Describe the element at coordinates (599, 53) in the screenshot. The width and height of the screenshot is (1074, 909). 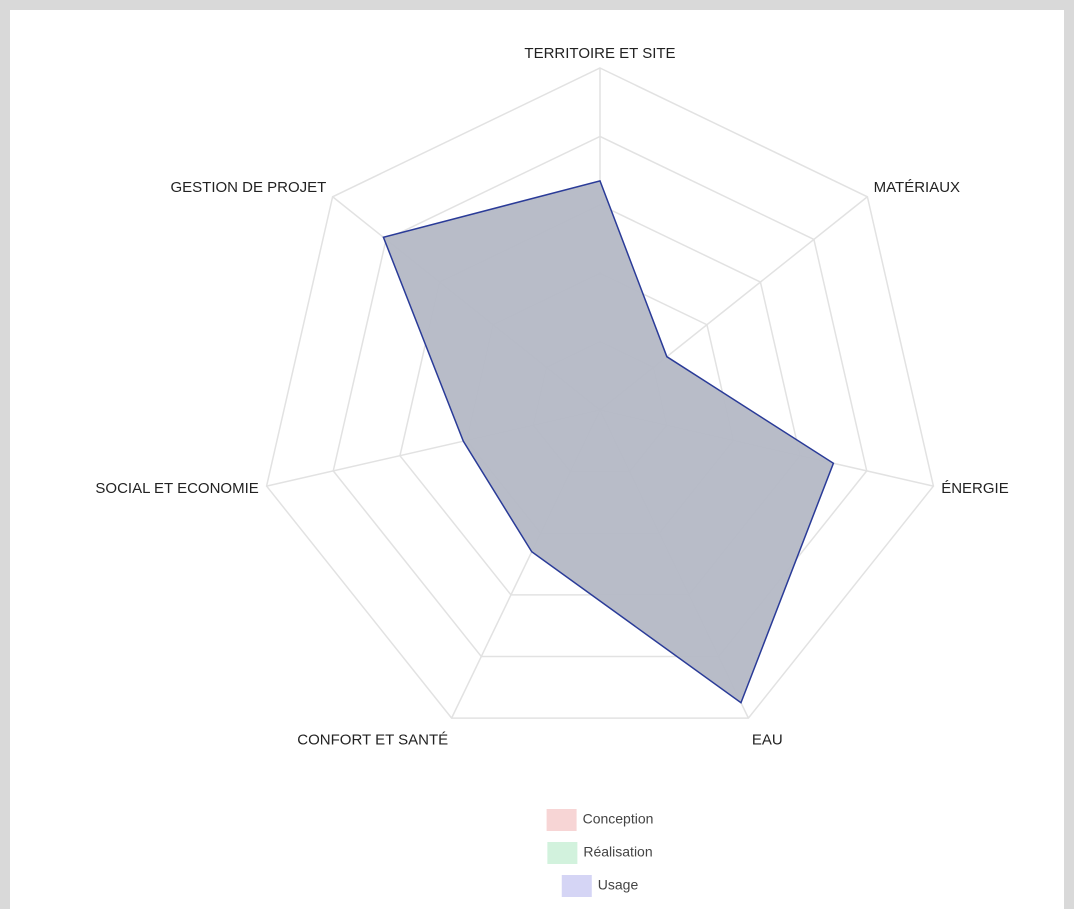
I see `axis-label: TERRITOIRE ET SITE` at that location.